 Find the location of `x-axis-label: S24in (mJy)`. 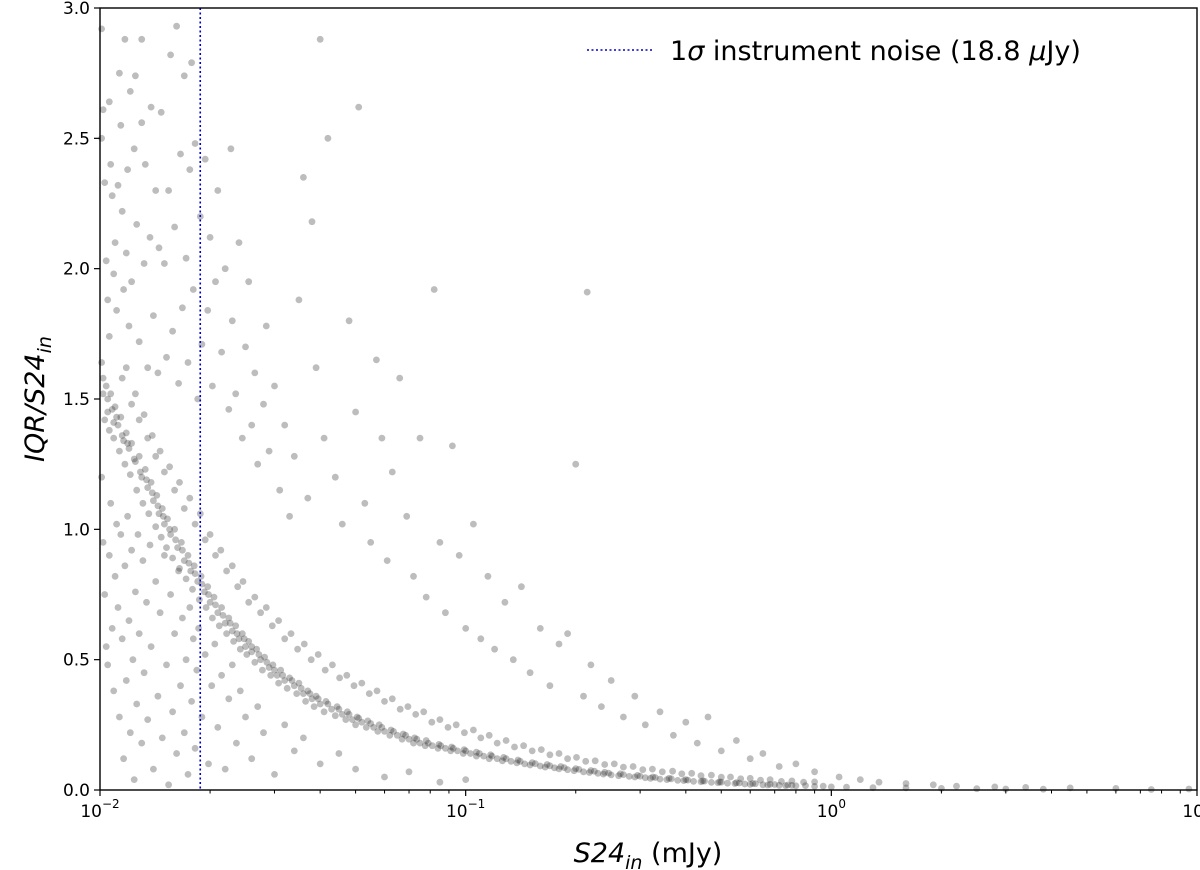

x-axis-label: S24in (mJy) is located at coordinates (648, 854).